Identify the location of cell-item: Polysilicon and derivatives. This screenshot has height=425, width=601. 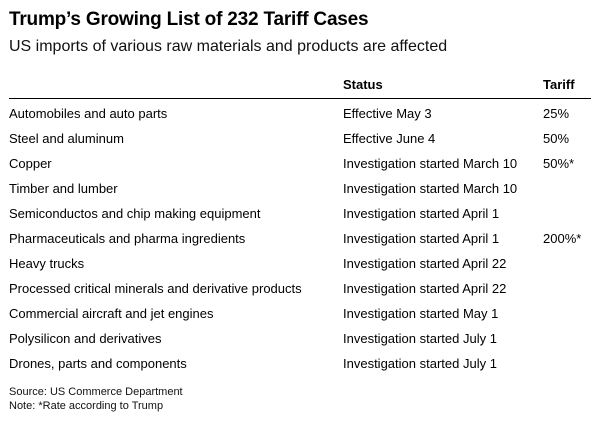
(85, 338).